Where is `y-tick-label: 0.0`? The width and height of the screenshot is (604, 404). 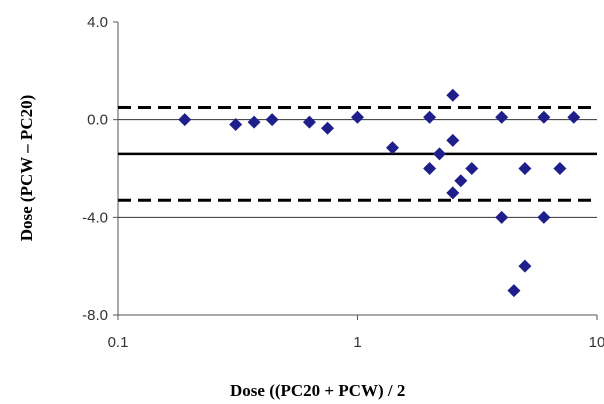 y-tick-label: 0.0 is located at coordinates (97, 120).